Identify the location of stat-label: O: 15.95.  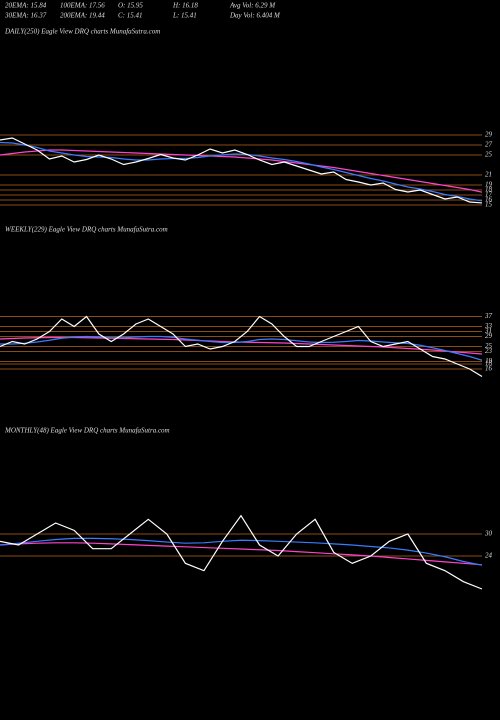
(130, 6).